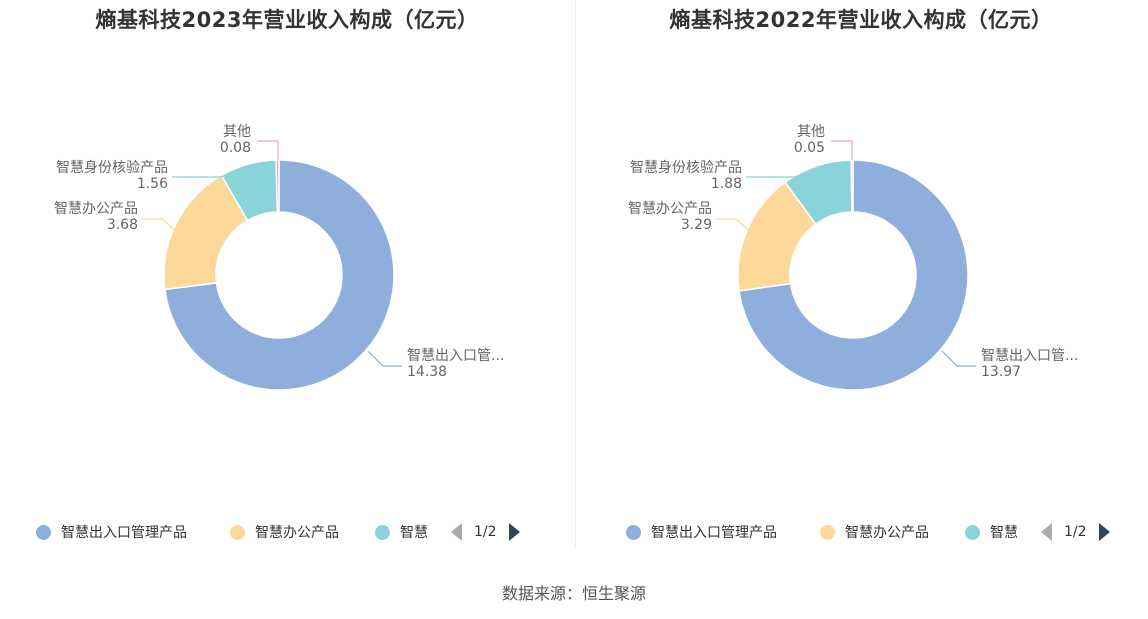  Describe the element at coordinates (427, 372) in the screenshot. I see `slice-label-value: 14.38` at that location.